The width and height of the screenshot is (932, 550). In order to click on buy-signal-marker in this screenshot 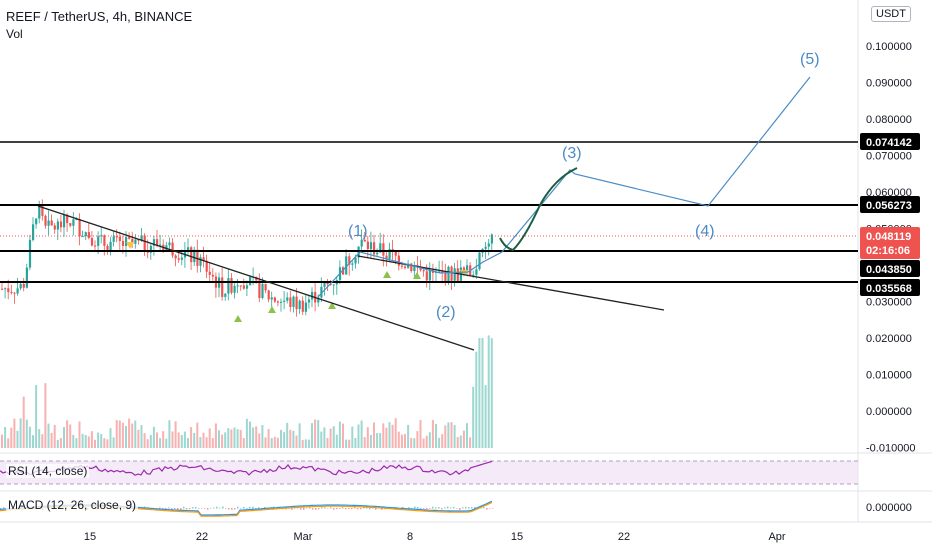, I will do `click(272, 309)`.